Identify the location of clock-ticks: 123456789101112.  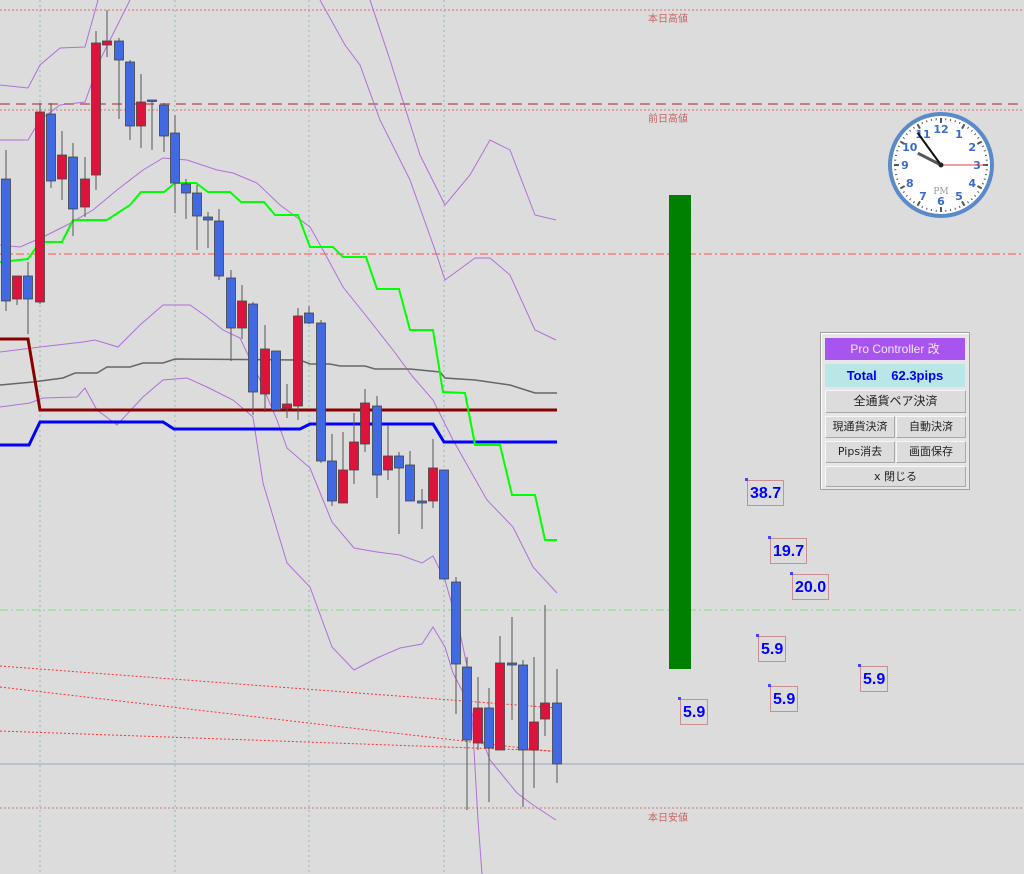
(941, 165).